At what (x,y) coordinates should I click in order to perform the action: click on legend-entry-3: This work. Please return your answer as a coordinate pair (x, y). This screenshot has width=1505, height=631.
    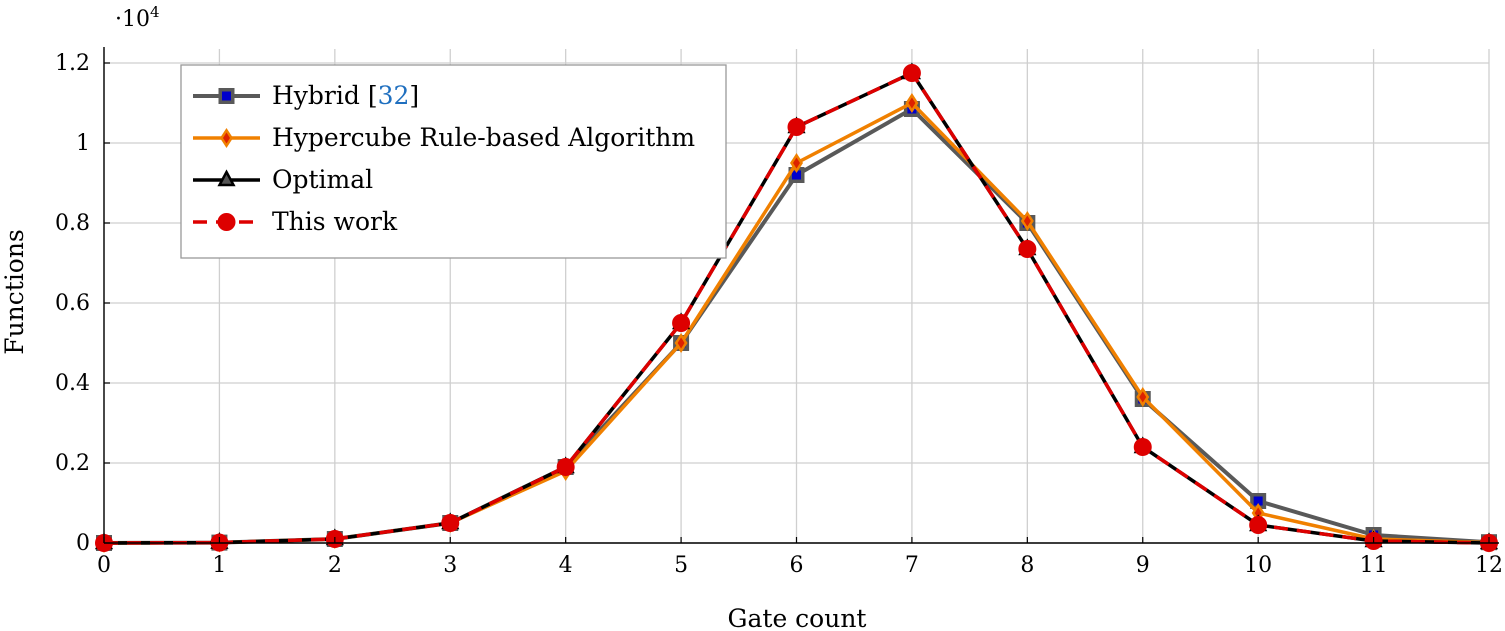
    Looking at the image, I should click on (295, 221).